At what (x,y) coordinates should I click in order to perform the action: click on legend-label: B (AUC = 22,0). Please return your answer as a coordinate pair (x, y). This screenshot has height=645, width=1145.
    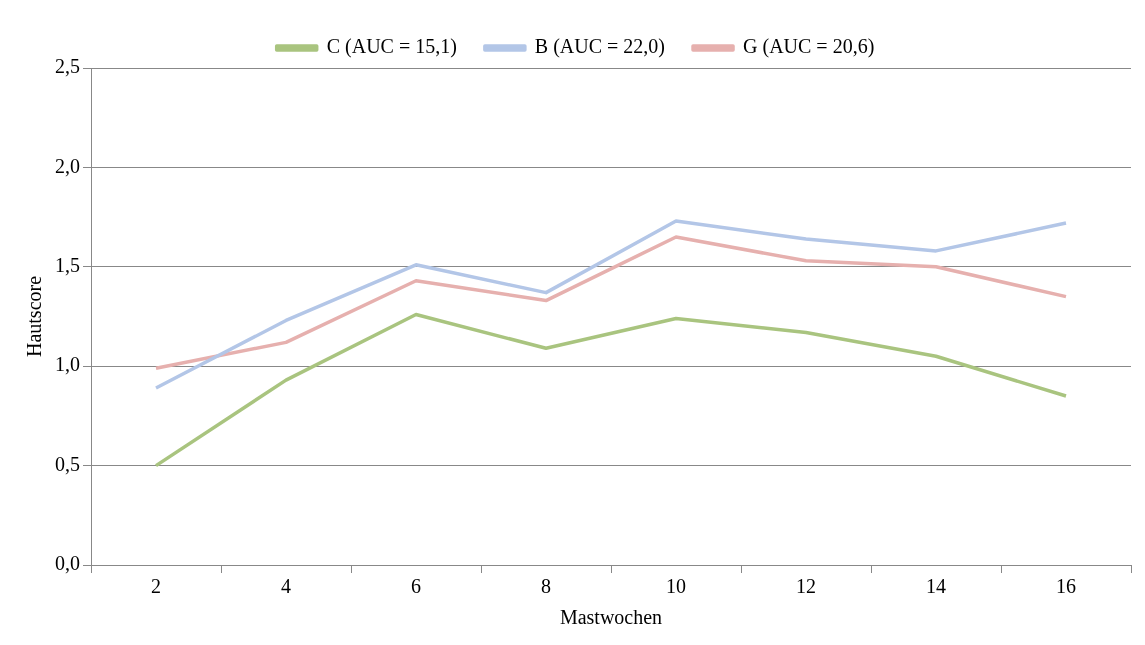
    Looking at the image, I should click on (600, 47).